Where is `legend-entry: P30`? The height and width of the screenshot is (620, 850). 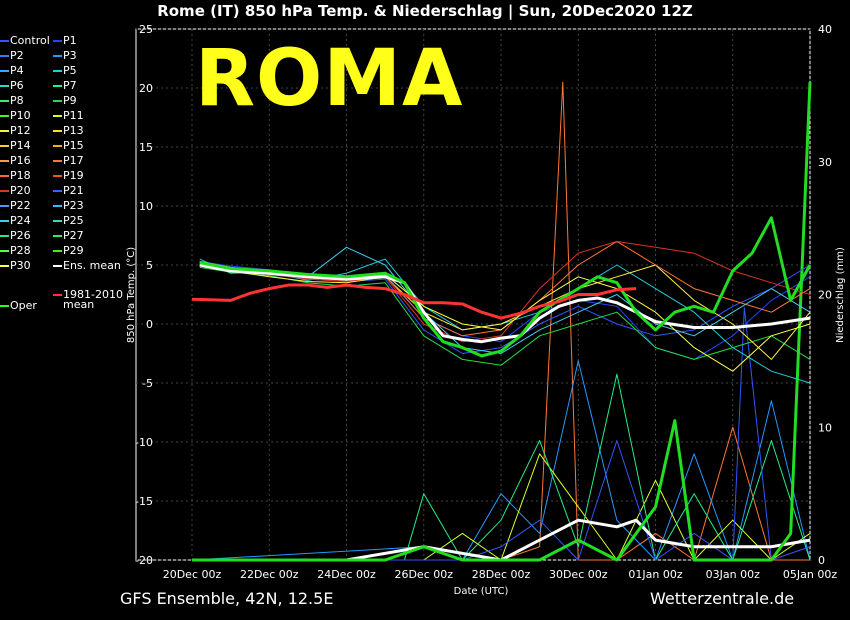
legend-entry: P30 is located at coordinates (20, 265).